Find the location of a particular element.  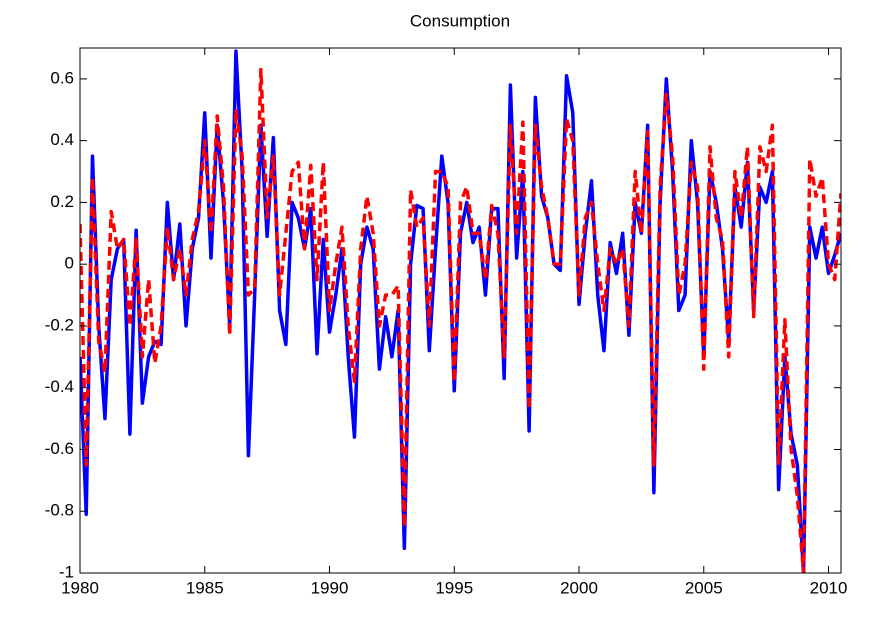

y-tick-label: 0 is located at coordinates (69, 263).